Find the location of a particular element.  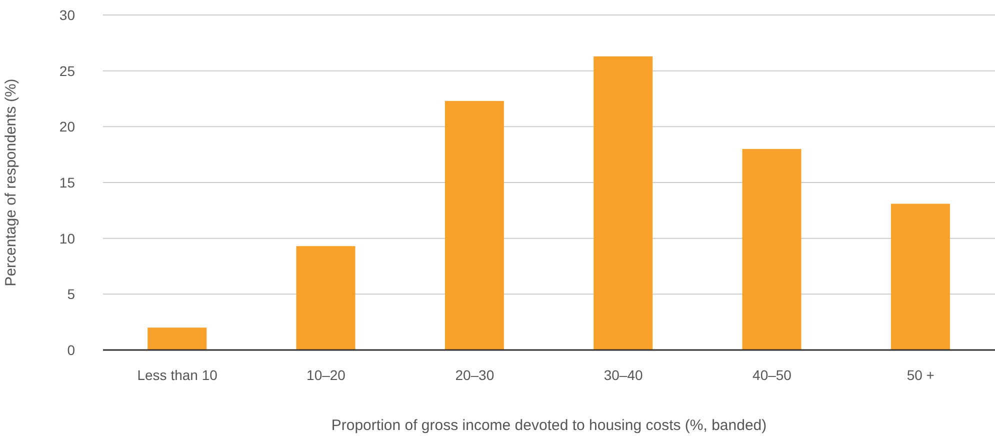

x-tick-label: 10–20 is located at coordinates (326, 374).